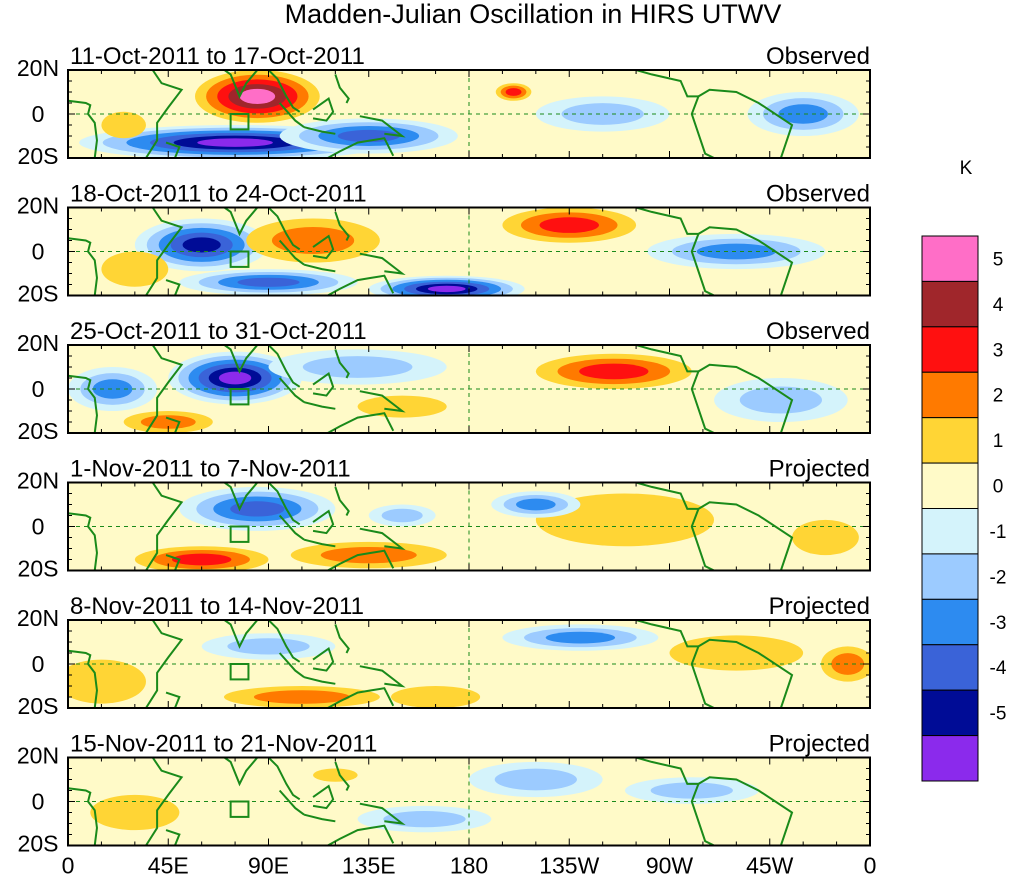  I want to click on colorbar: K 5 4 3 2 1 0 -1 -2 -3 -4 -5, so click(964, 470).